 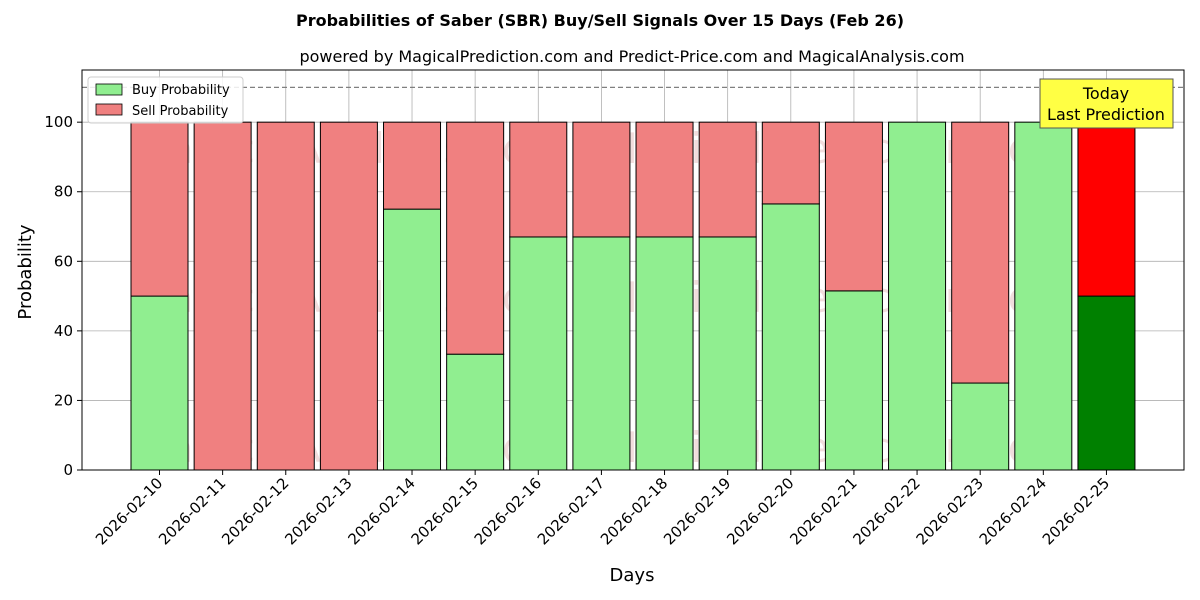 What do you see at coordinates (181, 90) in the screenshot?
I see `legend-label-buy: Buy Probability` at bounding box center [181, 90].